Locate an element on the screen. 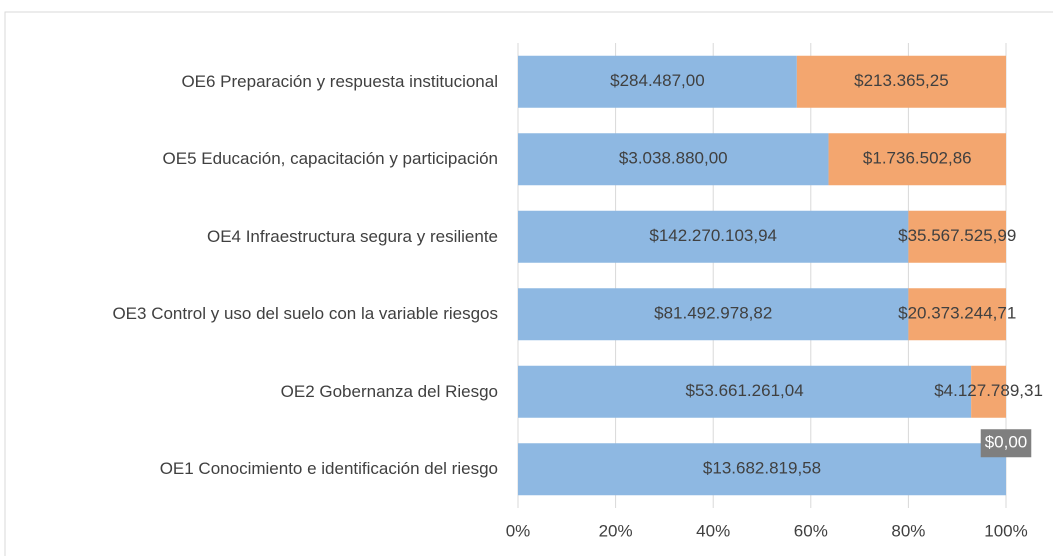 Image resolution: width=1053 pixels, height=556 pixels. data-label: $3.038.880,00 is located at coordinates (673, 158).